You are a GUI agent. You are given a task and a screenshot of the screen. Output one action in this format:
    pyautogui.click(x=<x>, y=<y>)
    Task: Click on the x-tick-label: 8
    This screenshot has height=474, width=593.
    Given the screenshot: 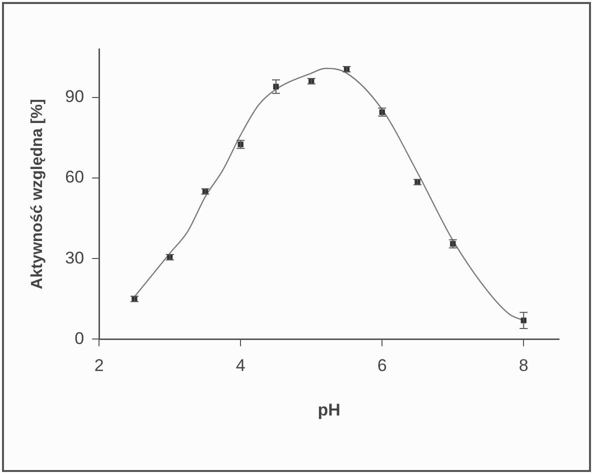 What is the action you would take?
    pyautogui.click(x=523, y=366)
    